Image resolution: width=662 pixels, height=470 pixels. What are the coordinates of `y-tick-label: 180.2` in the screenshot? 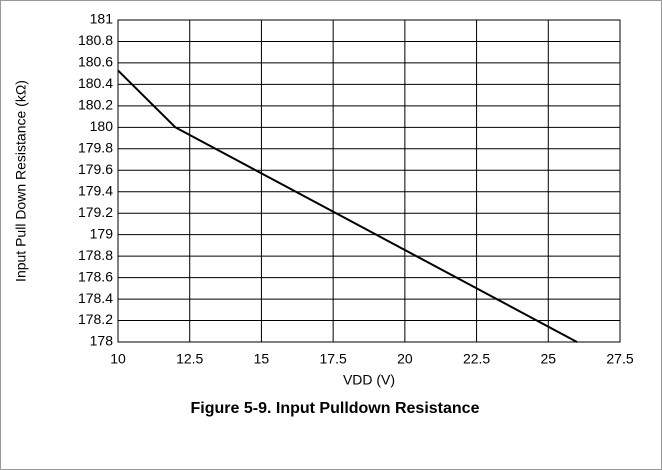 It's located at (95, 105).